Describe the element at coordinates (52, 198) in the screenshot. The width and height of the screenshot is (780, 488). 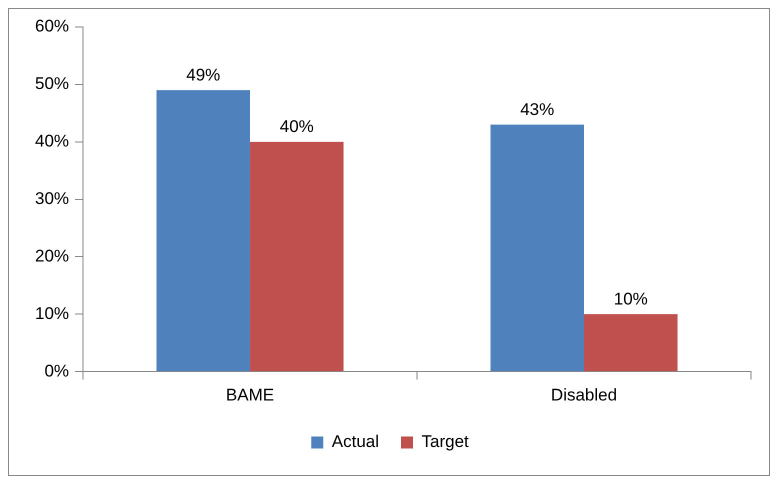
I see `y-tick-label: 30%` at that location.